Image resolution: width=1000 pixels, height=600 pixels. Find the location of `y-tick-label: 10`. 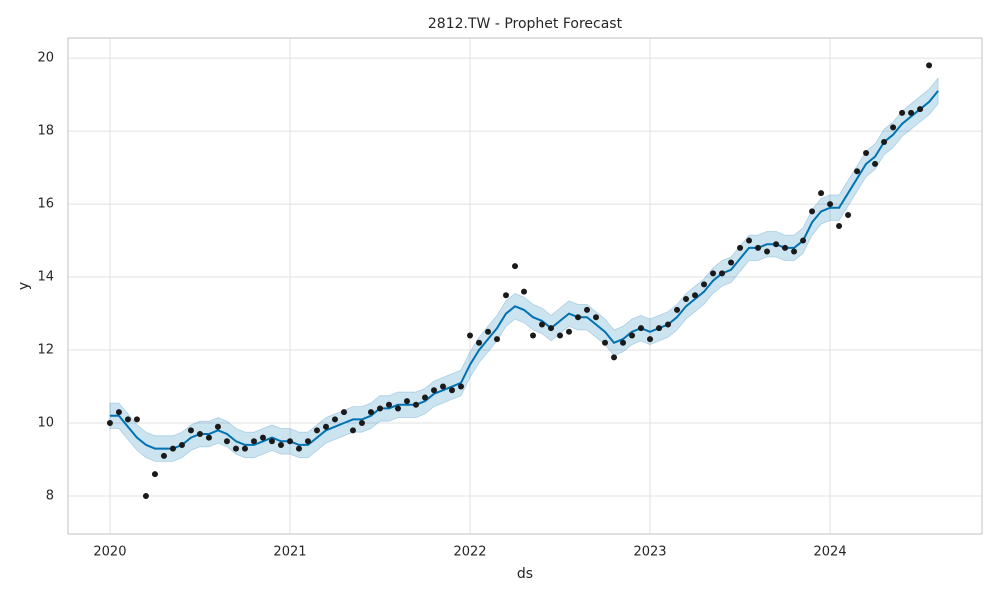

y-tick-label: 10 is located at coordinates (45, 423).